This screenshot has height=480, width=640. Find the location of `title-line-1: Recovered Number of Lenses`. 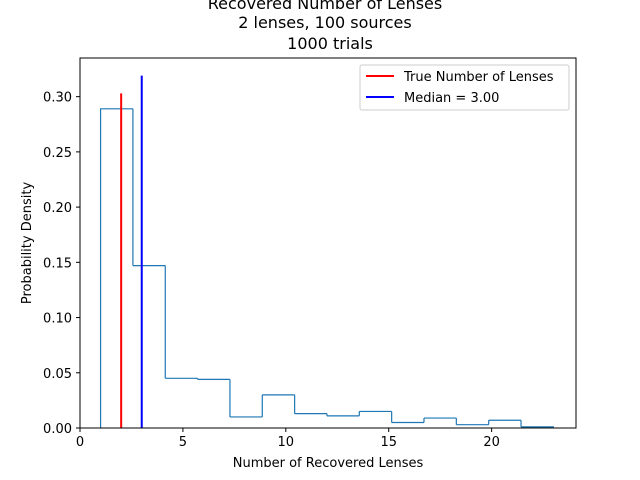

title-line-1: Recovered Number of Lenses is located at coordinates (325, 6).